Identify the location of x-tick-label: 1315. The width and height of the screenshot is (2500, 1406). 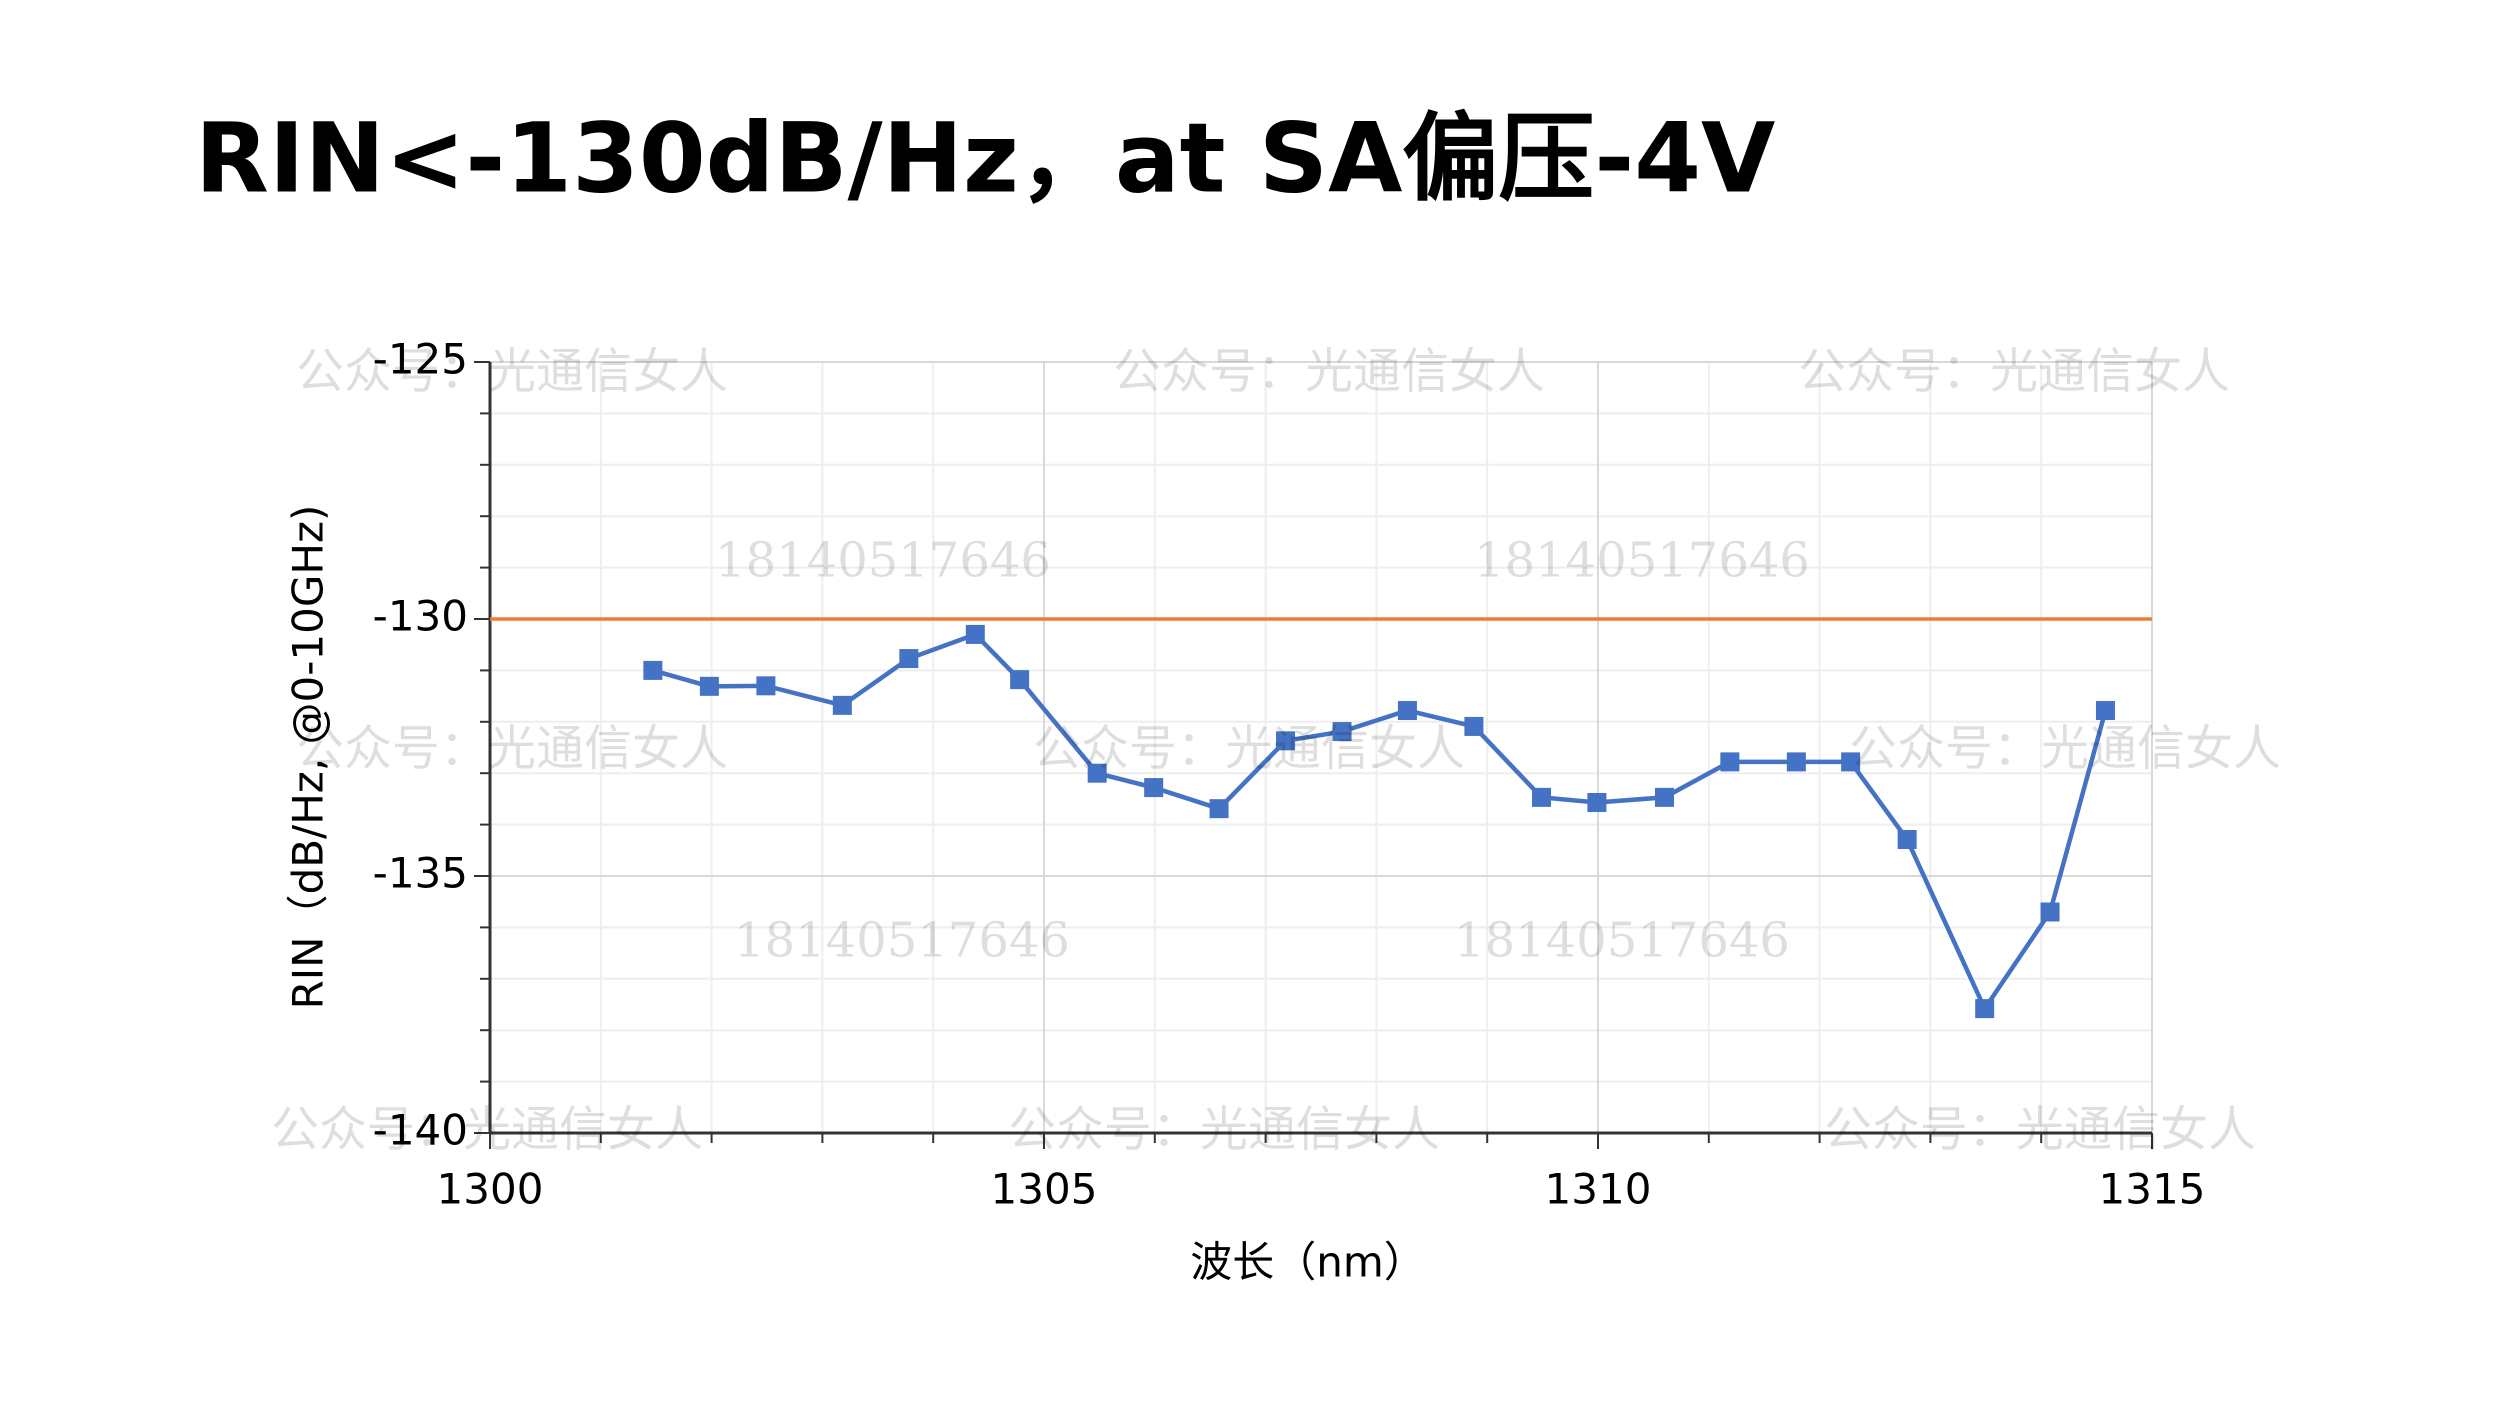
(2152, 1189).